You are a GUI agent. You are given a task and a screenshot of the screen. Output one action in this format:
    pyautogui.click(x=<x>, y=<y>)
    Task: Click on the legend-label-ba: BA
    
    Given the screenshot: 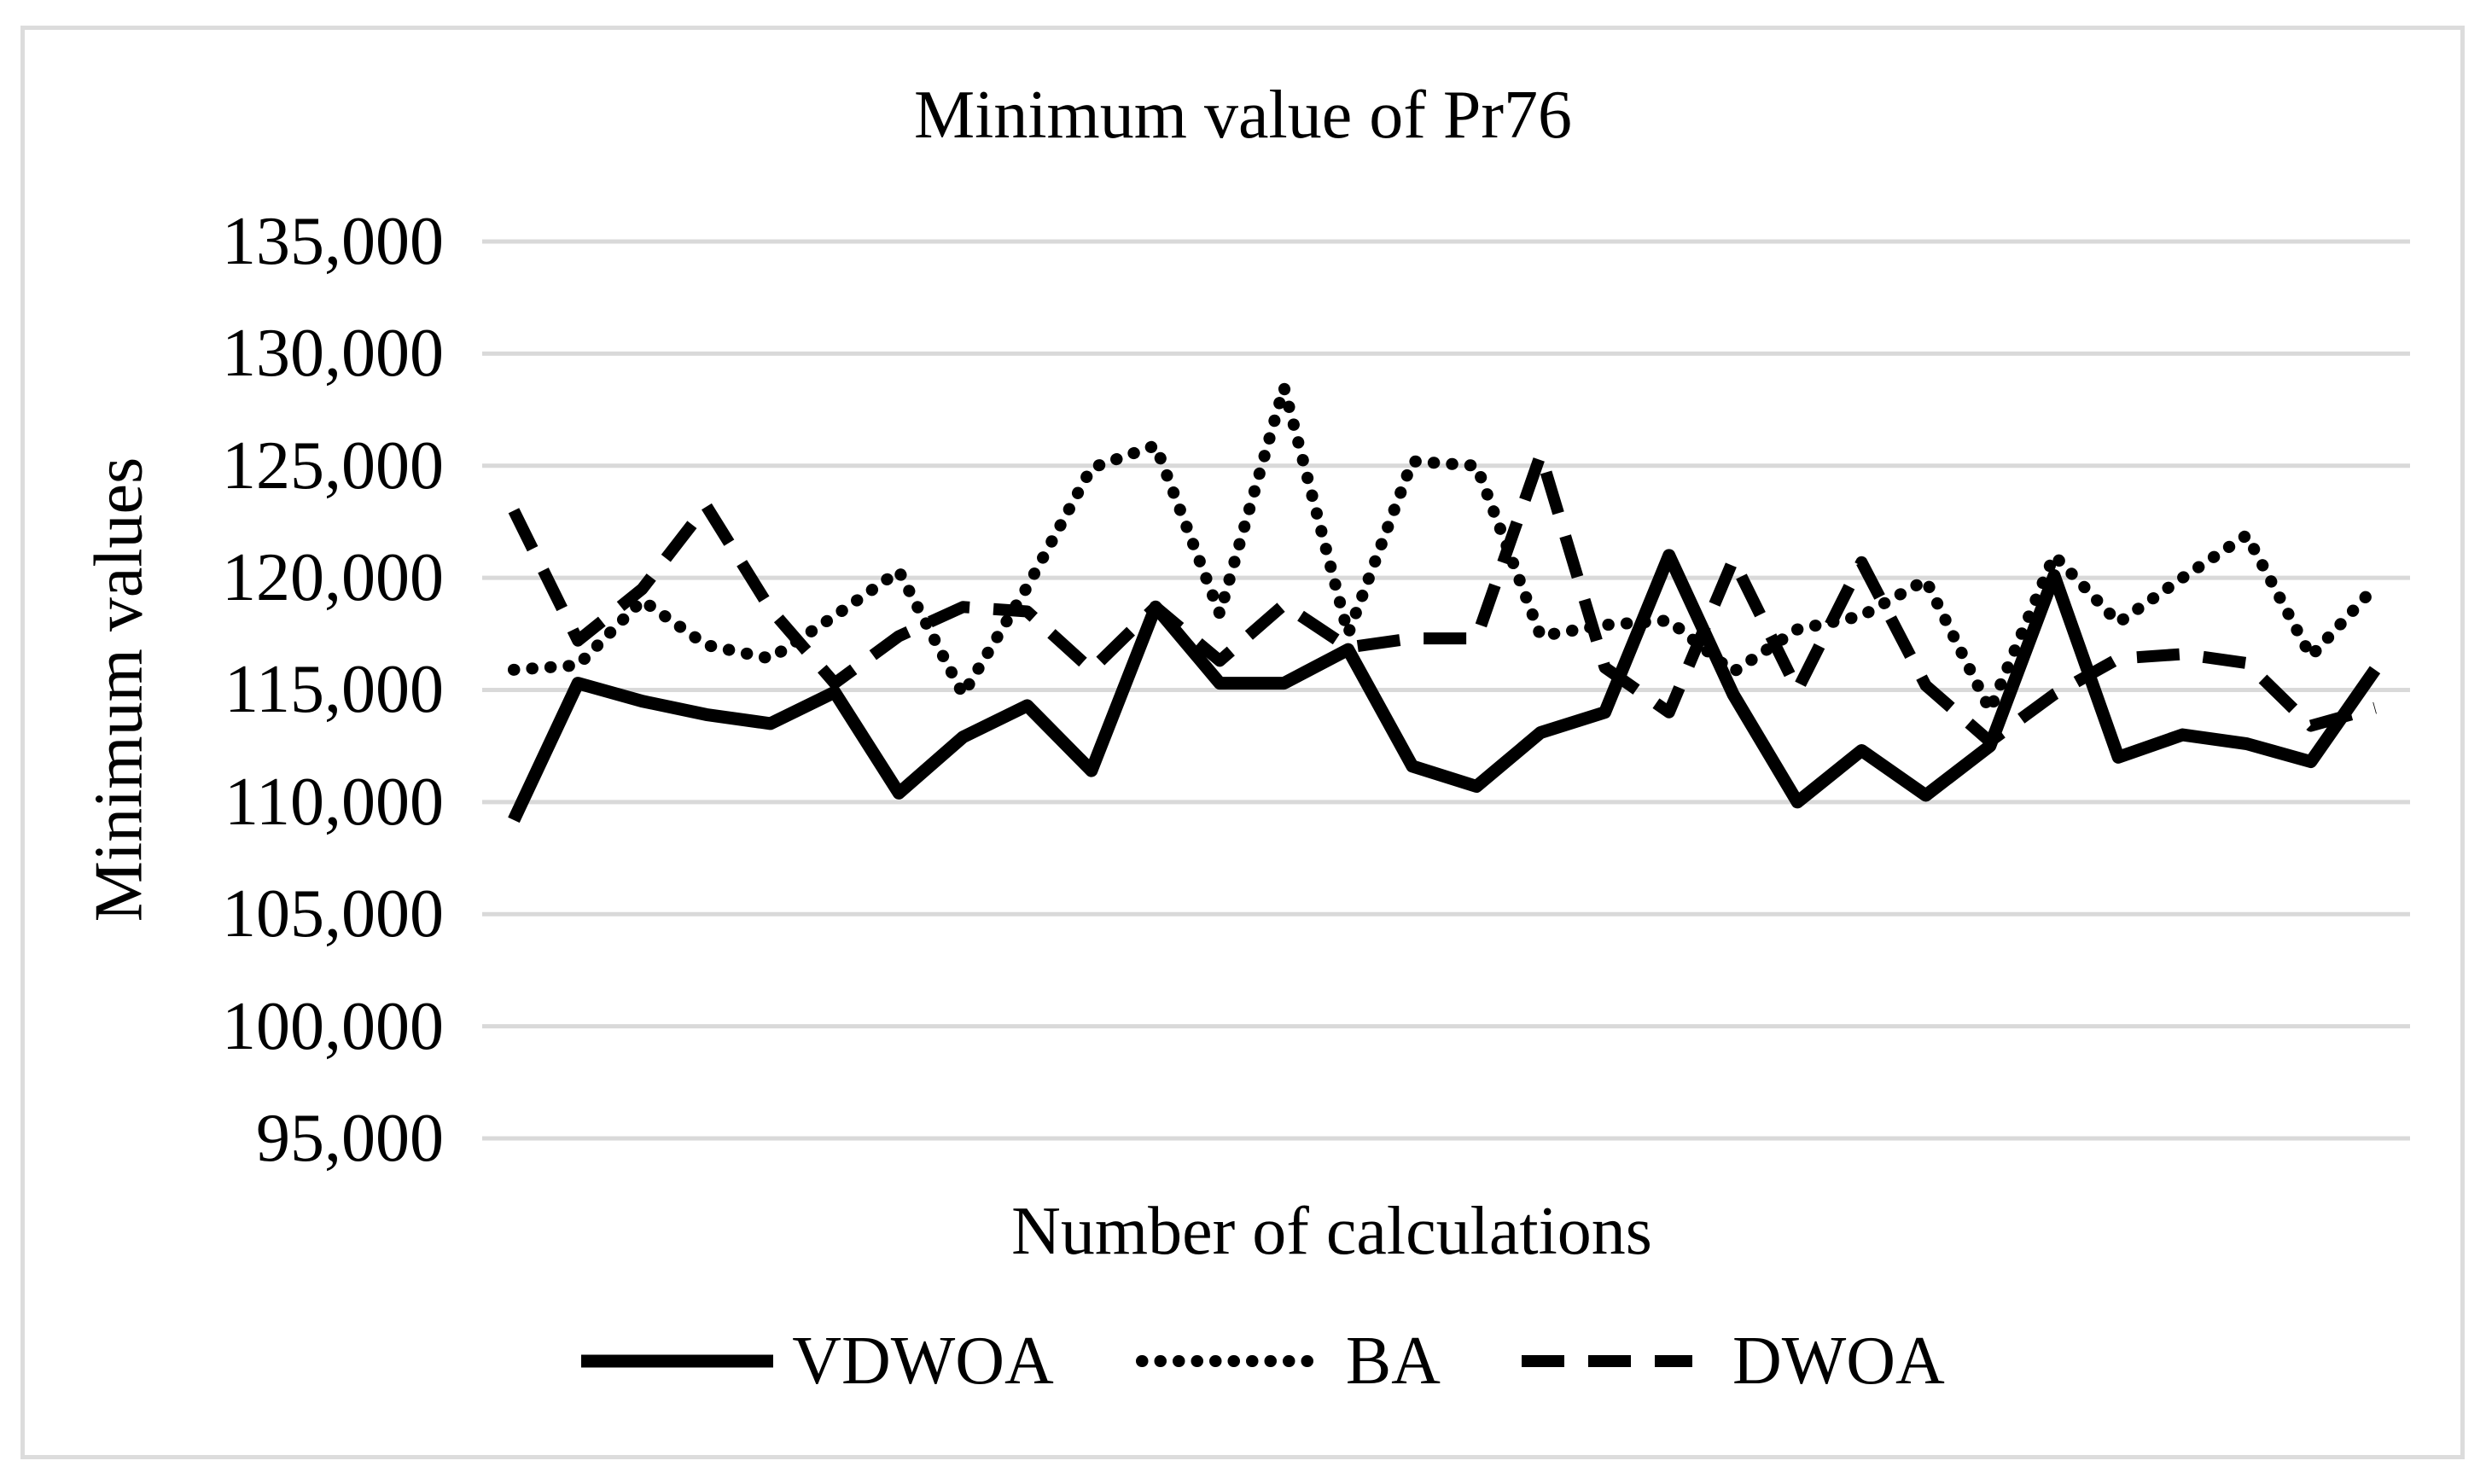 What is the action you would take?
    pyautogui.click(x=1393, y=1361)
    